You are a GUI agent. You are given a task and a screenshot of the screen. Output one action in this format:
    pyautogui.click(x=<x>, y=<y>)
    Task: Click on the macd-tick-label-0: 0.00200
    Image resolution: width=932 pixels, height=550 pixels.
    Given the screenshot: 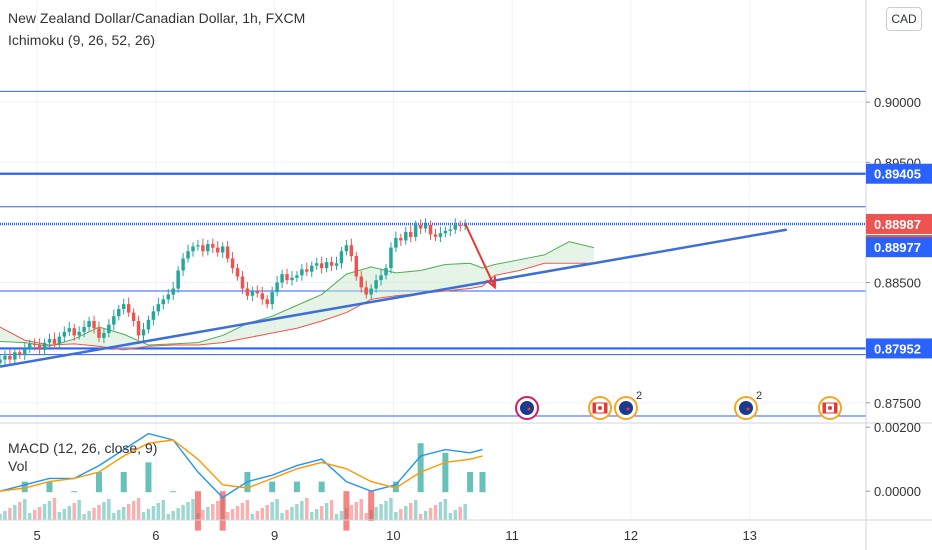 What is the action you would take?
    pyautogui.click(x=897, y=427)
    